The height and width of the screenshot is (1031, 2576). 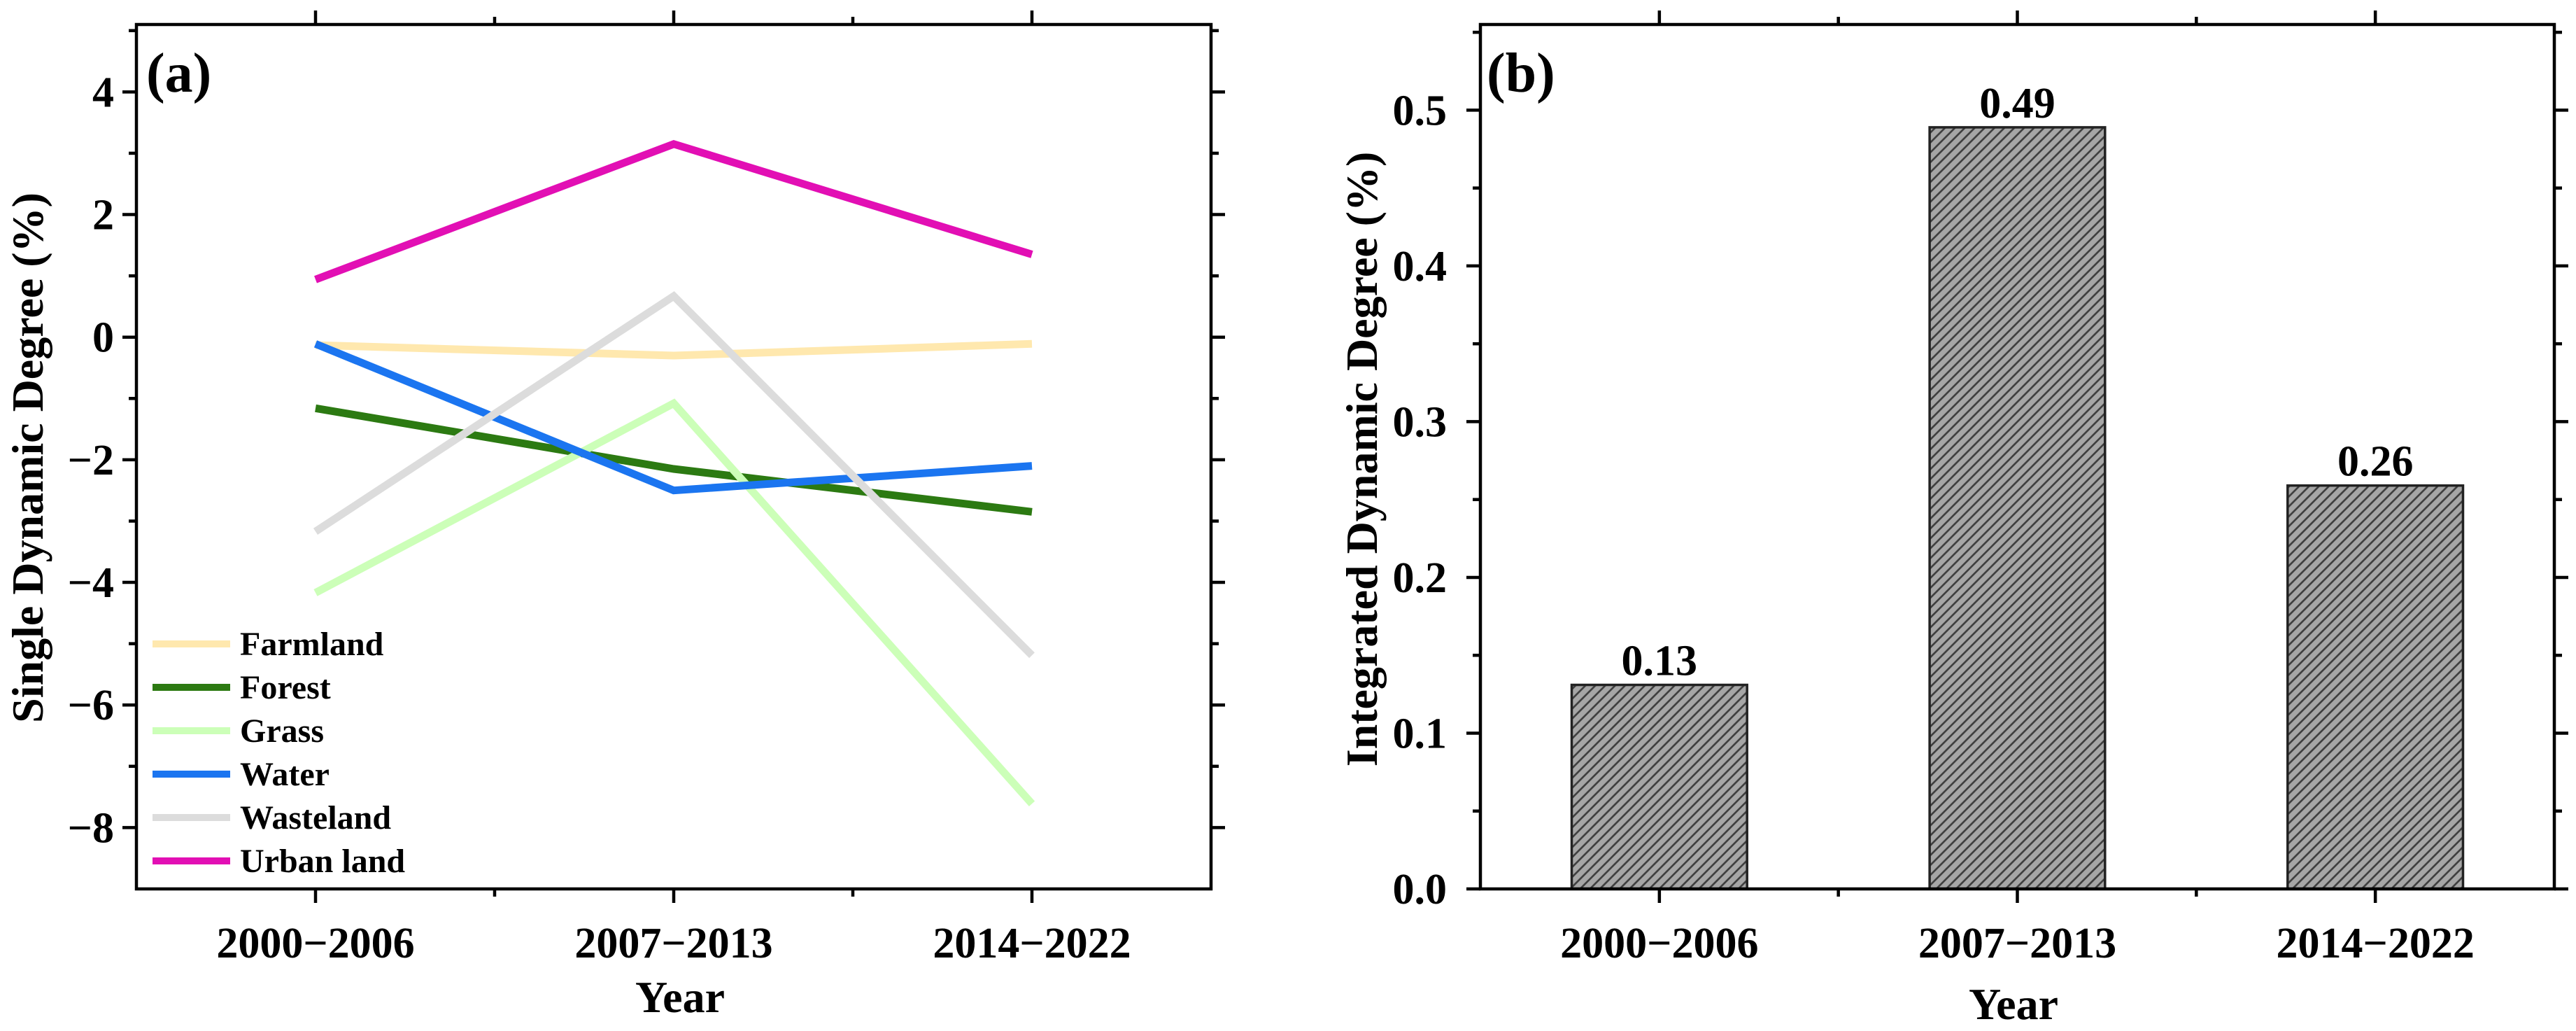 What do you see at coordinates (103, 338) in the screenshot?
I see `y-tick-label: 0` at bounding box center [103, 338].